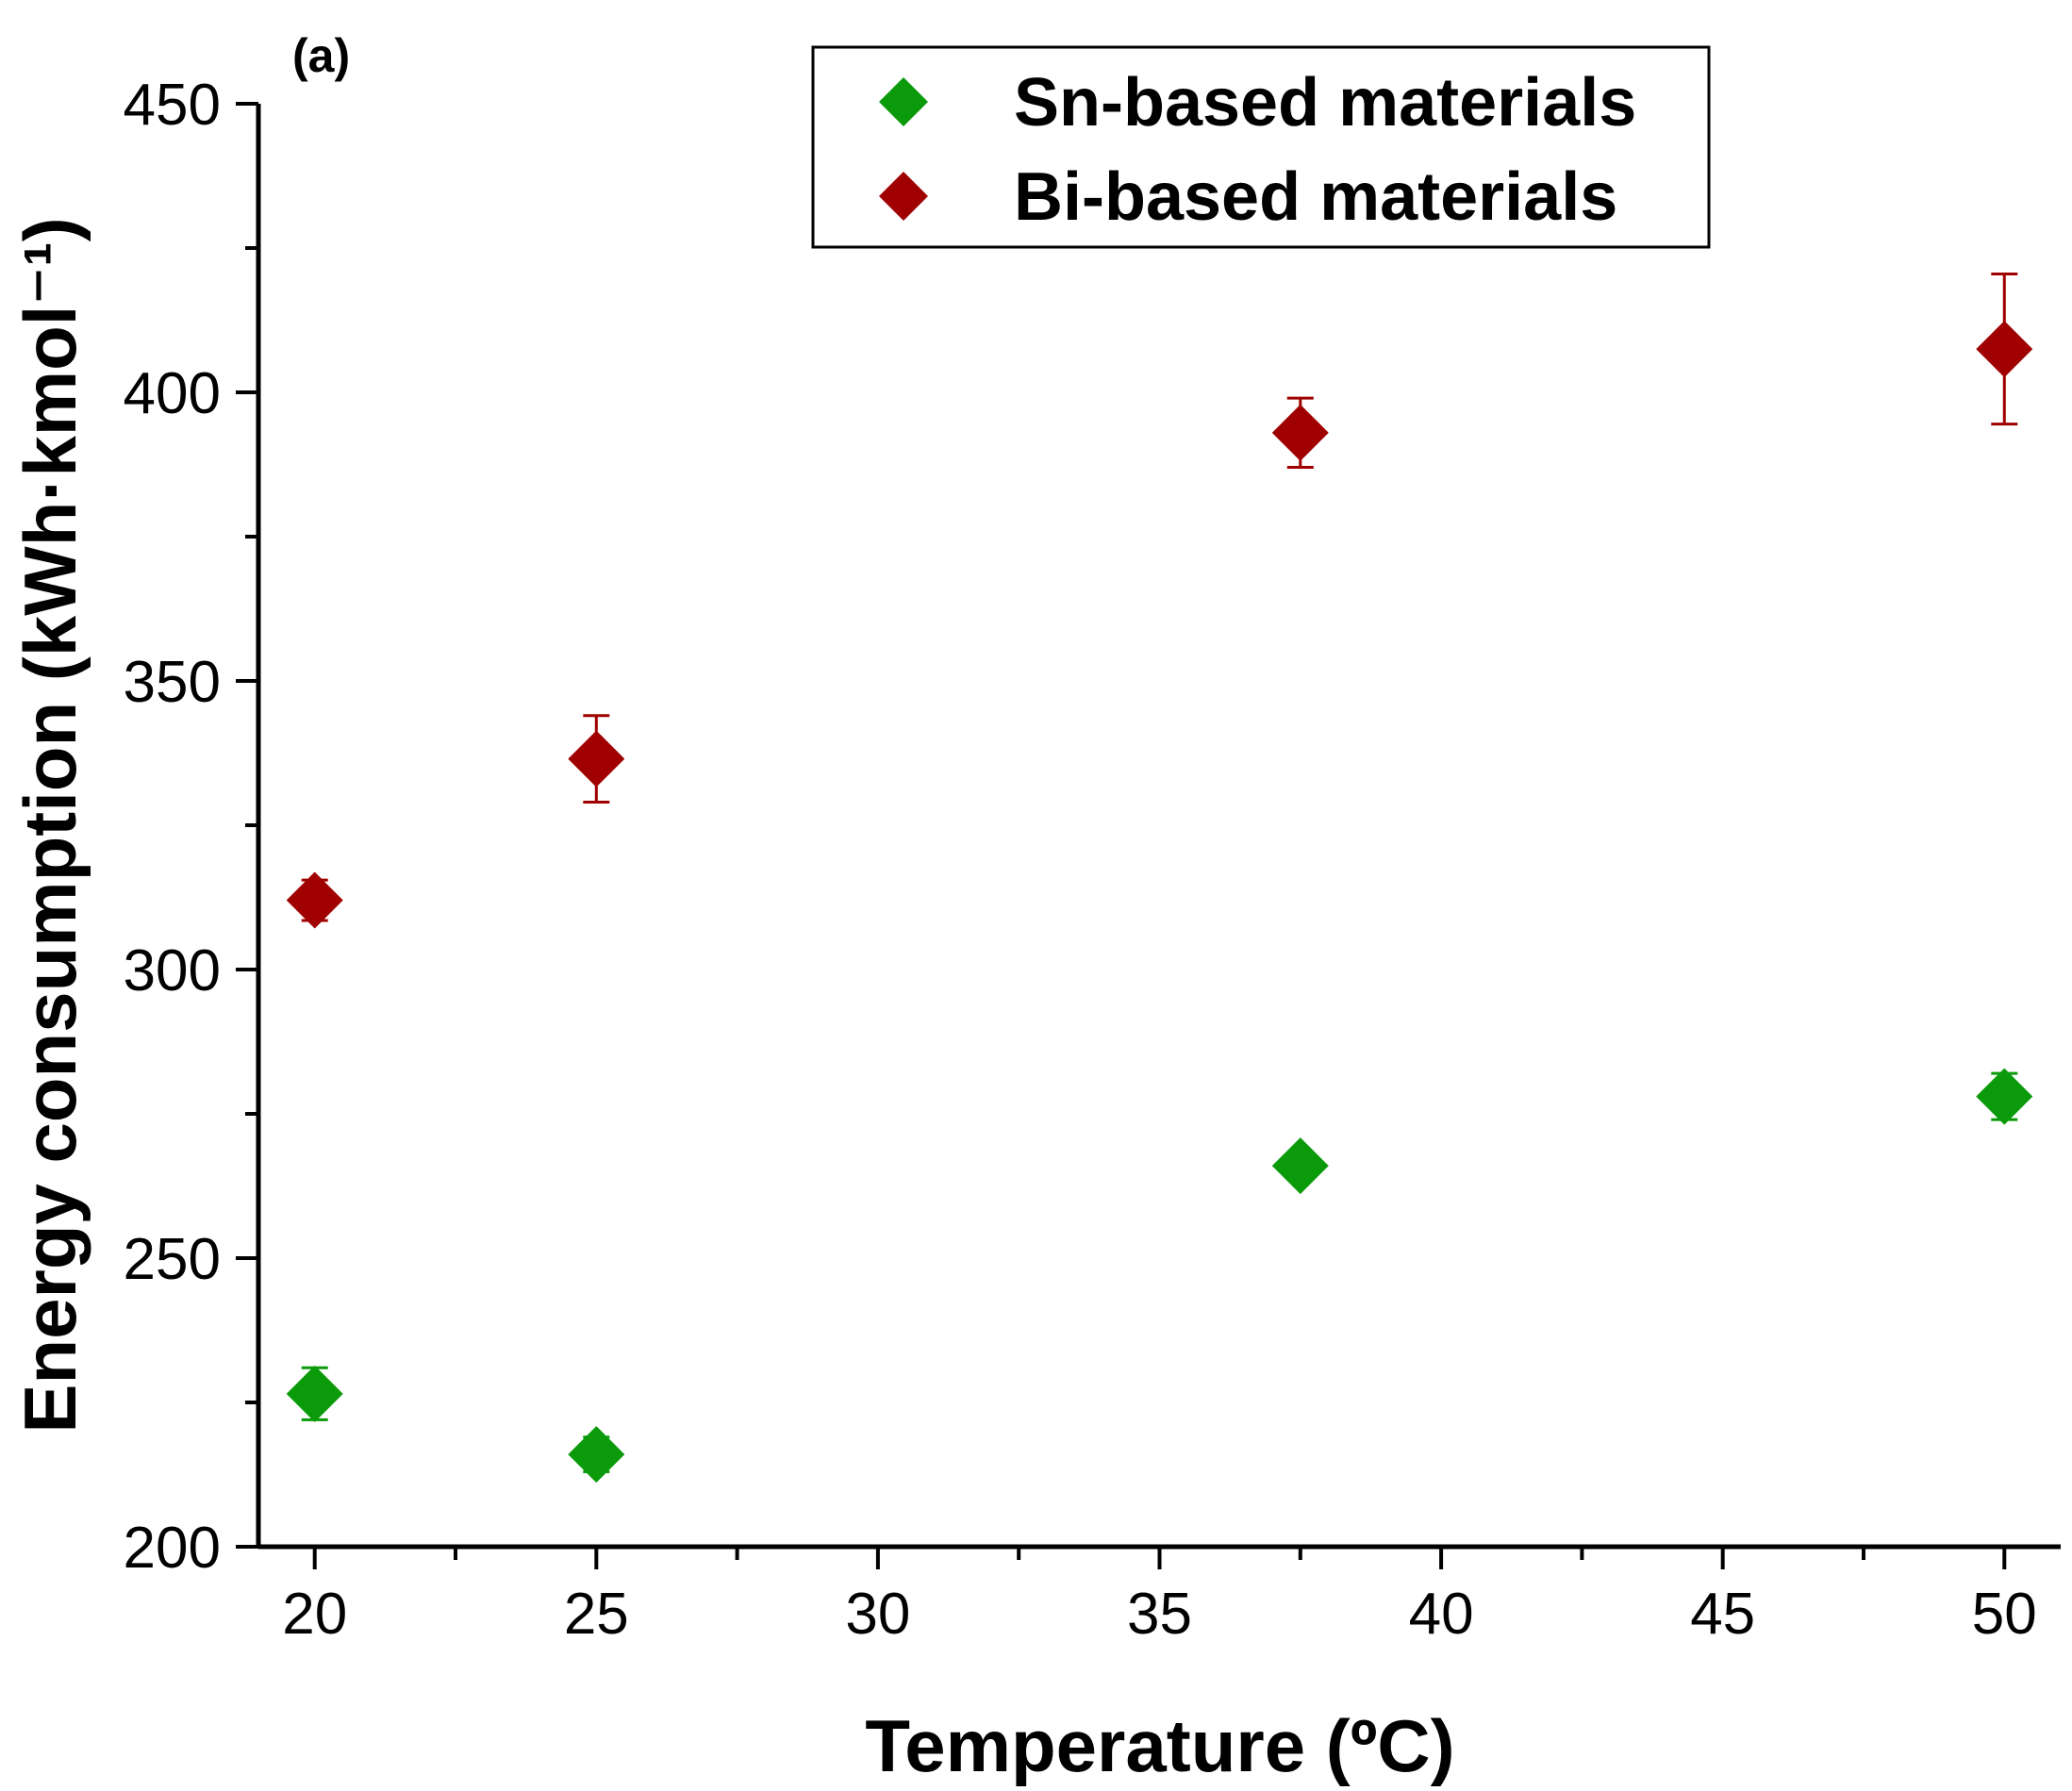  Describe the element at coordinates (1316, 197) in the screenshot. I see `legend-label: Bi-based materials` at that location.